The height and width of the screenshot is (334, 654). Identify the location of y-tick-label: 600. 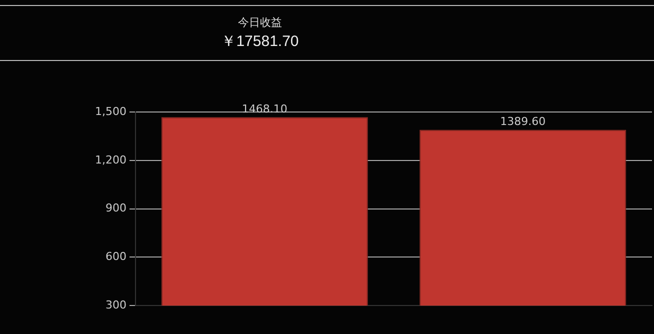
(115, 257).